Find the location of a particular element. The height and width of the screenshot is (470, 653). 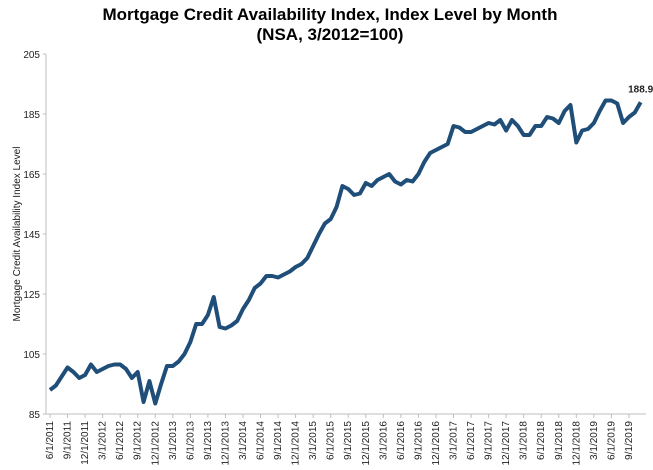

x-tick-label: 12/1/2016 is located at coordinates (436, 443).